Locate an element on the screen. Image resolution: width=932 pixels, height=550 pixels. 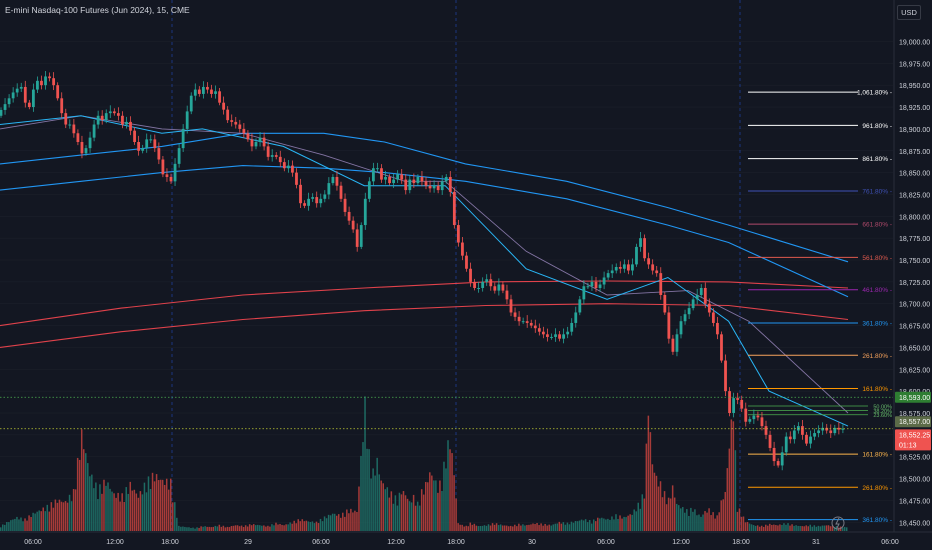
x-tick-label: 31 is located at coordinates (816, 542).